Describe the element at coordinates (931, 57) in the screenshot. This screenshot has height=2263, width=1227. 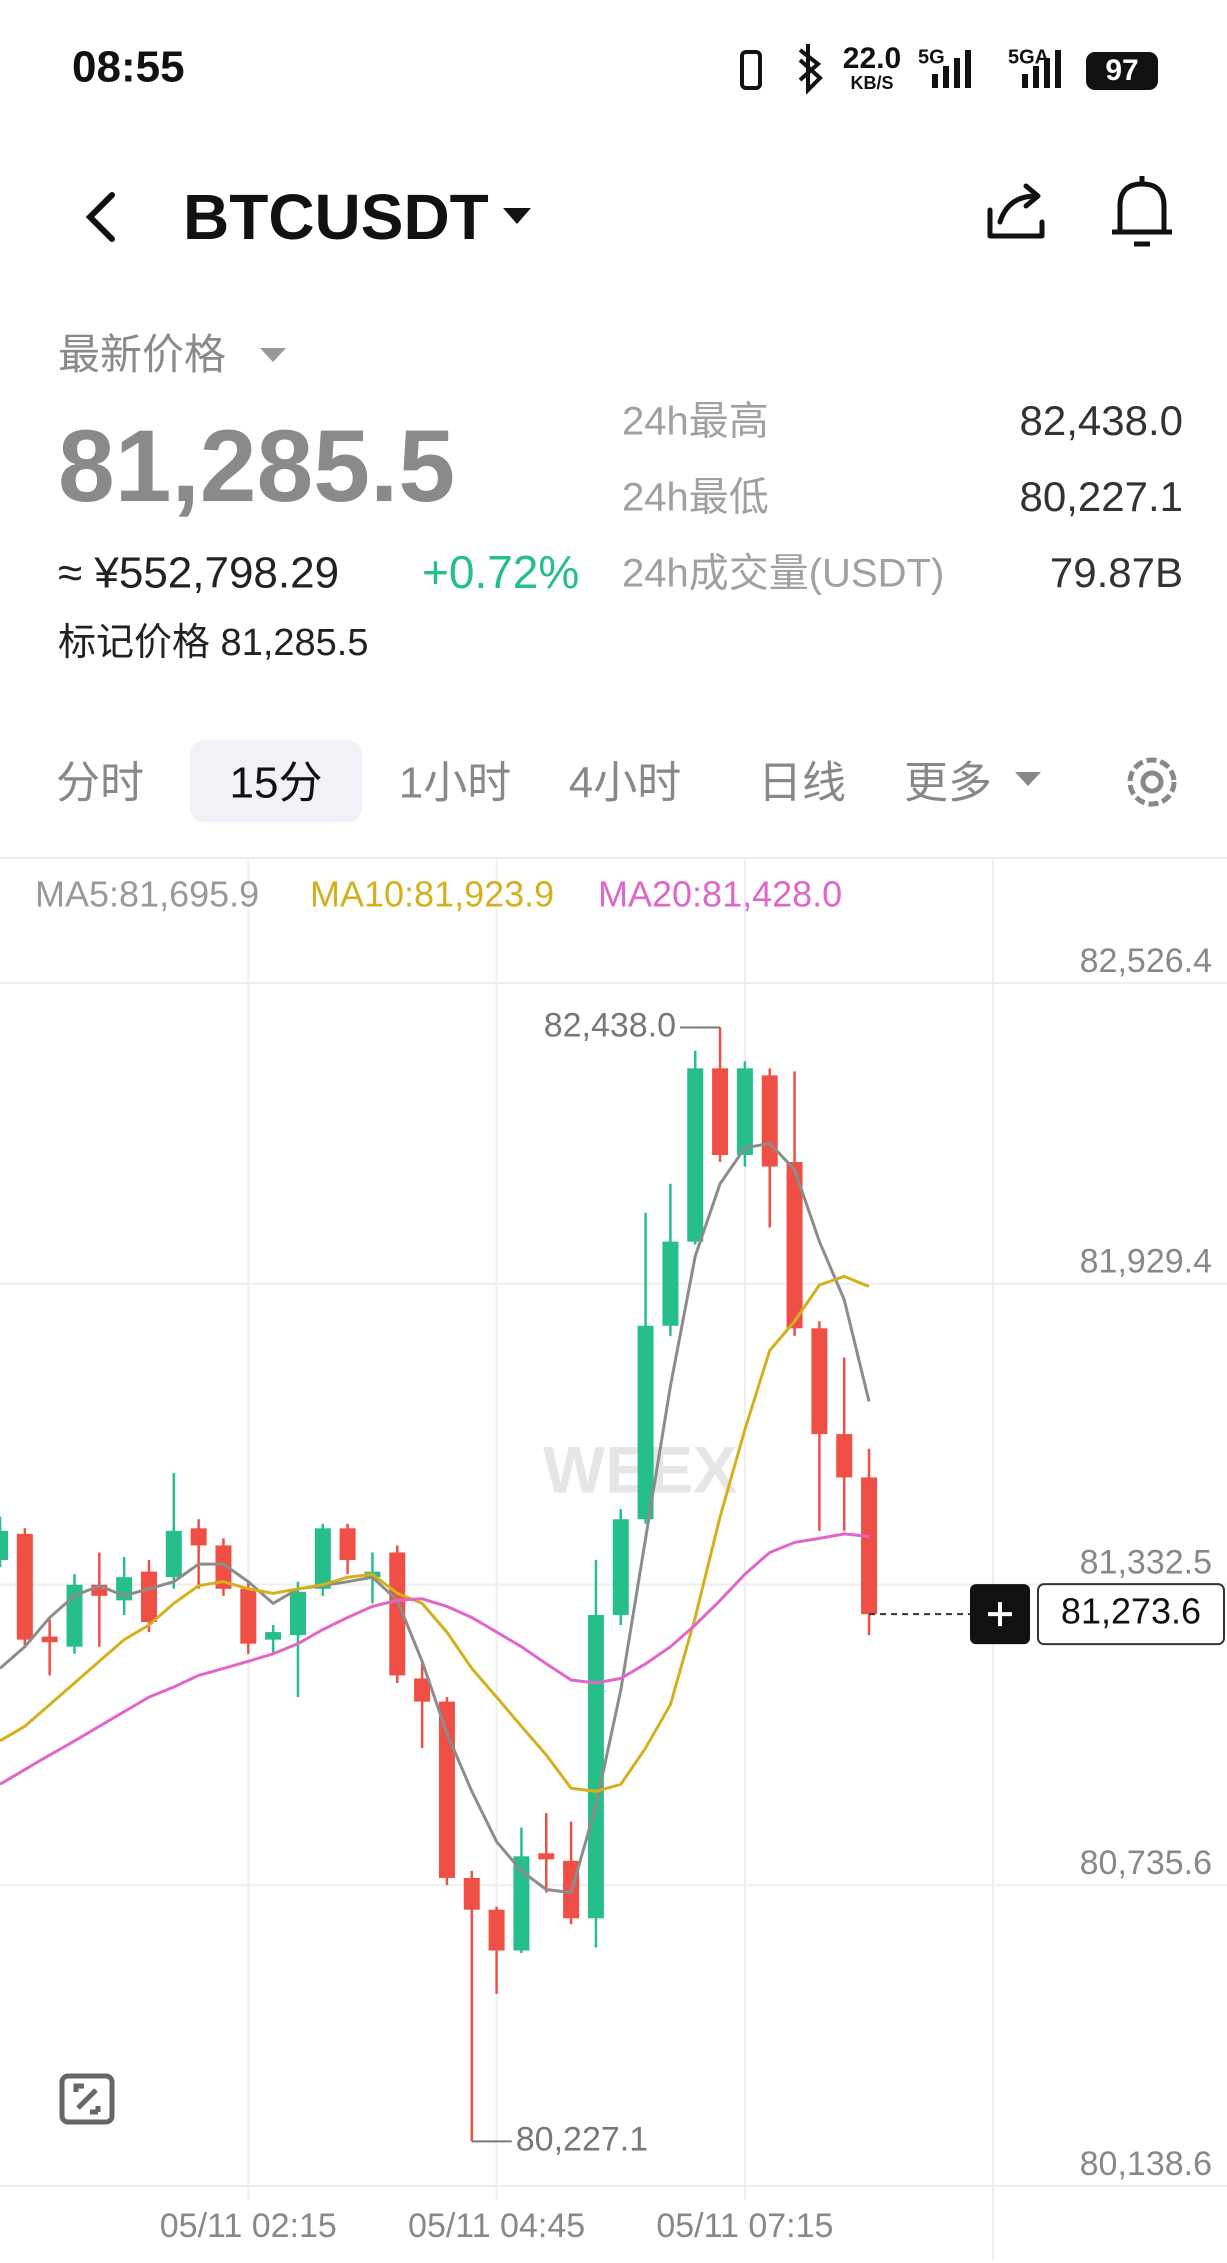
I see `signal-label: 5G` at that location.